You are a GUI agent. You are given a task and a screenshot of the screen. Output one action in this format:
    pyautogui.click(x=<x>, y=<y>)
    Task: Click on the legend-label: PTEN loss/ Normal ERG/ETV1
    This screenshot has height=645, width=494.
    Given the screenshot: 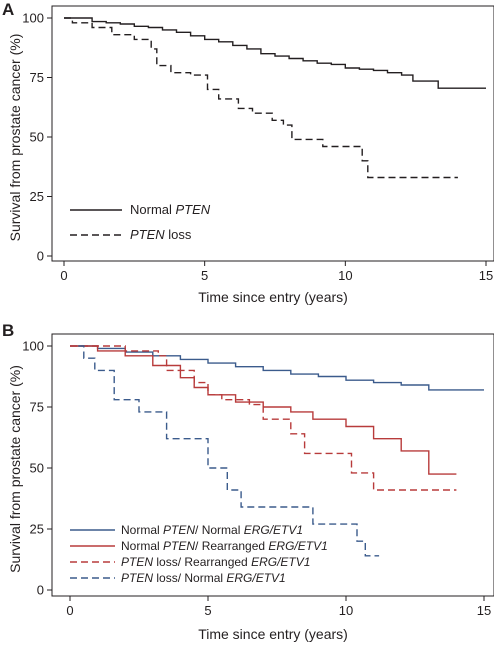 What is the action you would take?
    pyautogui.click(x=203, y=578)
    